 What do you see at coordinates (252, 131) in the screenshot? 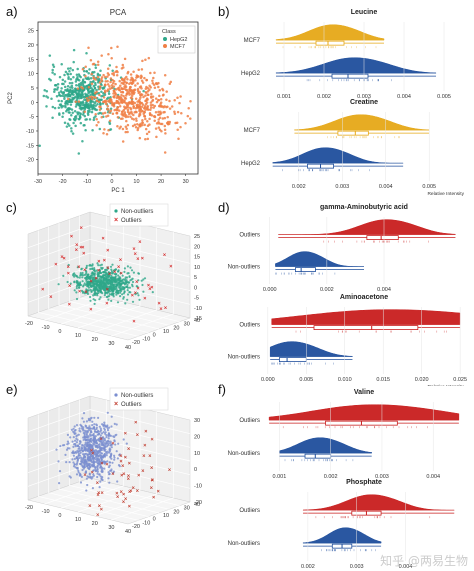
I see `row-label: MCF7` at bounding box center [252, 131].